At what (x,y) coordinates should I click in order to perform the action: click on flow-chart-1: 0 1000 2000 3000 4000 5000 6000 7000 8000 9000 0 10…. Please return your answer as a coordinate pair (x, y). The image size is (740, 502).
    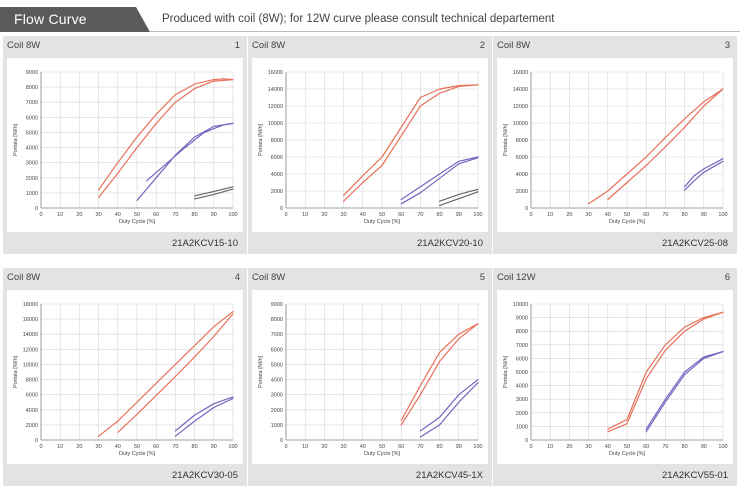
    Looking at the image, I should click on (125, 147).